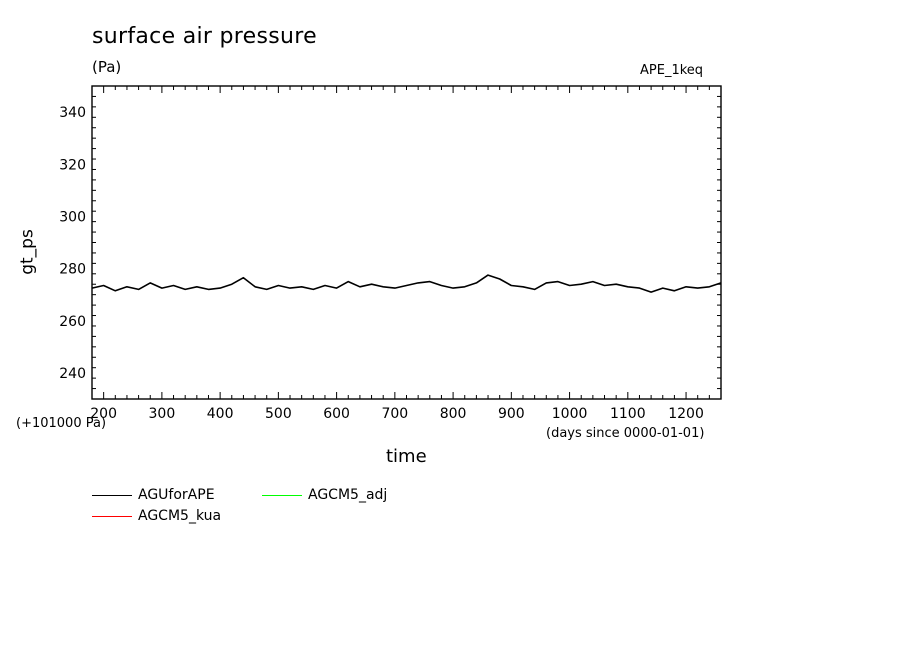  I want to click on legend-label: AGUforAPE, so click(176, 495).